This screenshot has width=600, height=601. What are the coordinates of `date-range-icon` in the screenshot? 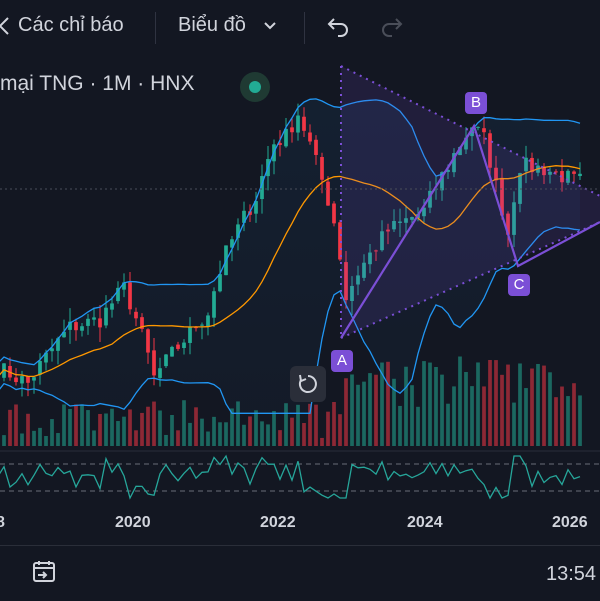 It's located at (44, 572).